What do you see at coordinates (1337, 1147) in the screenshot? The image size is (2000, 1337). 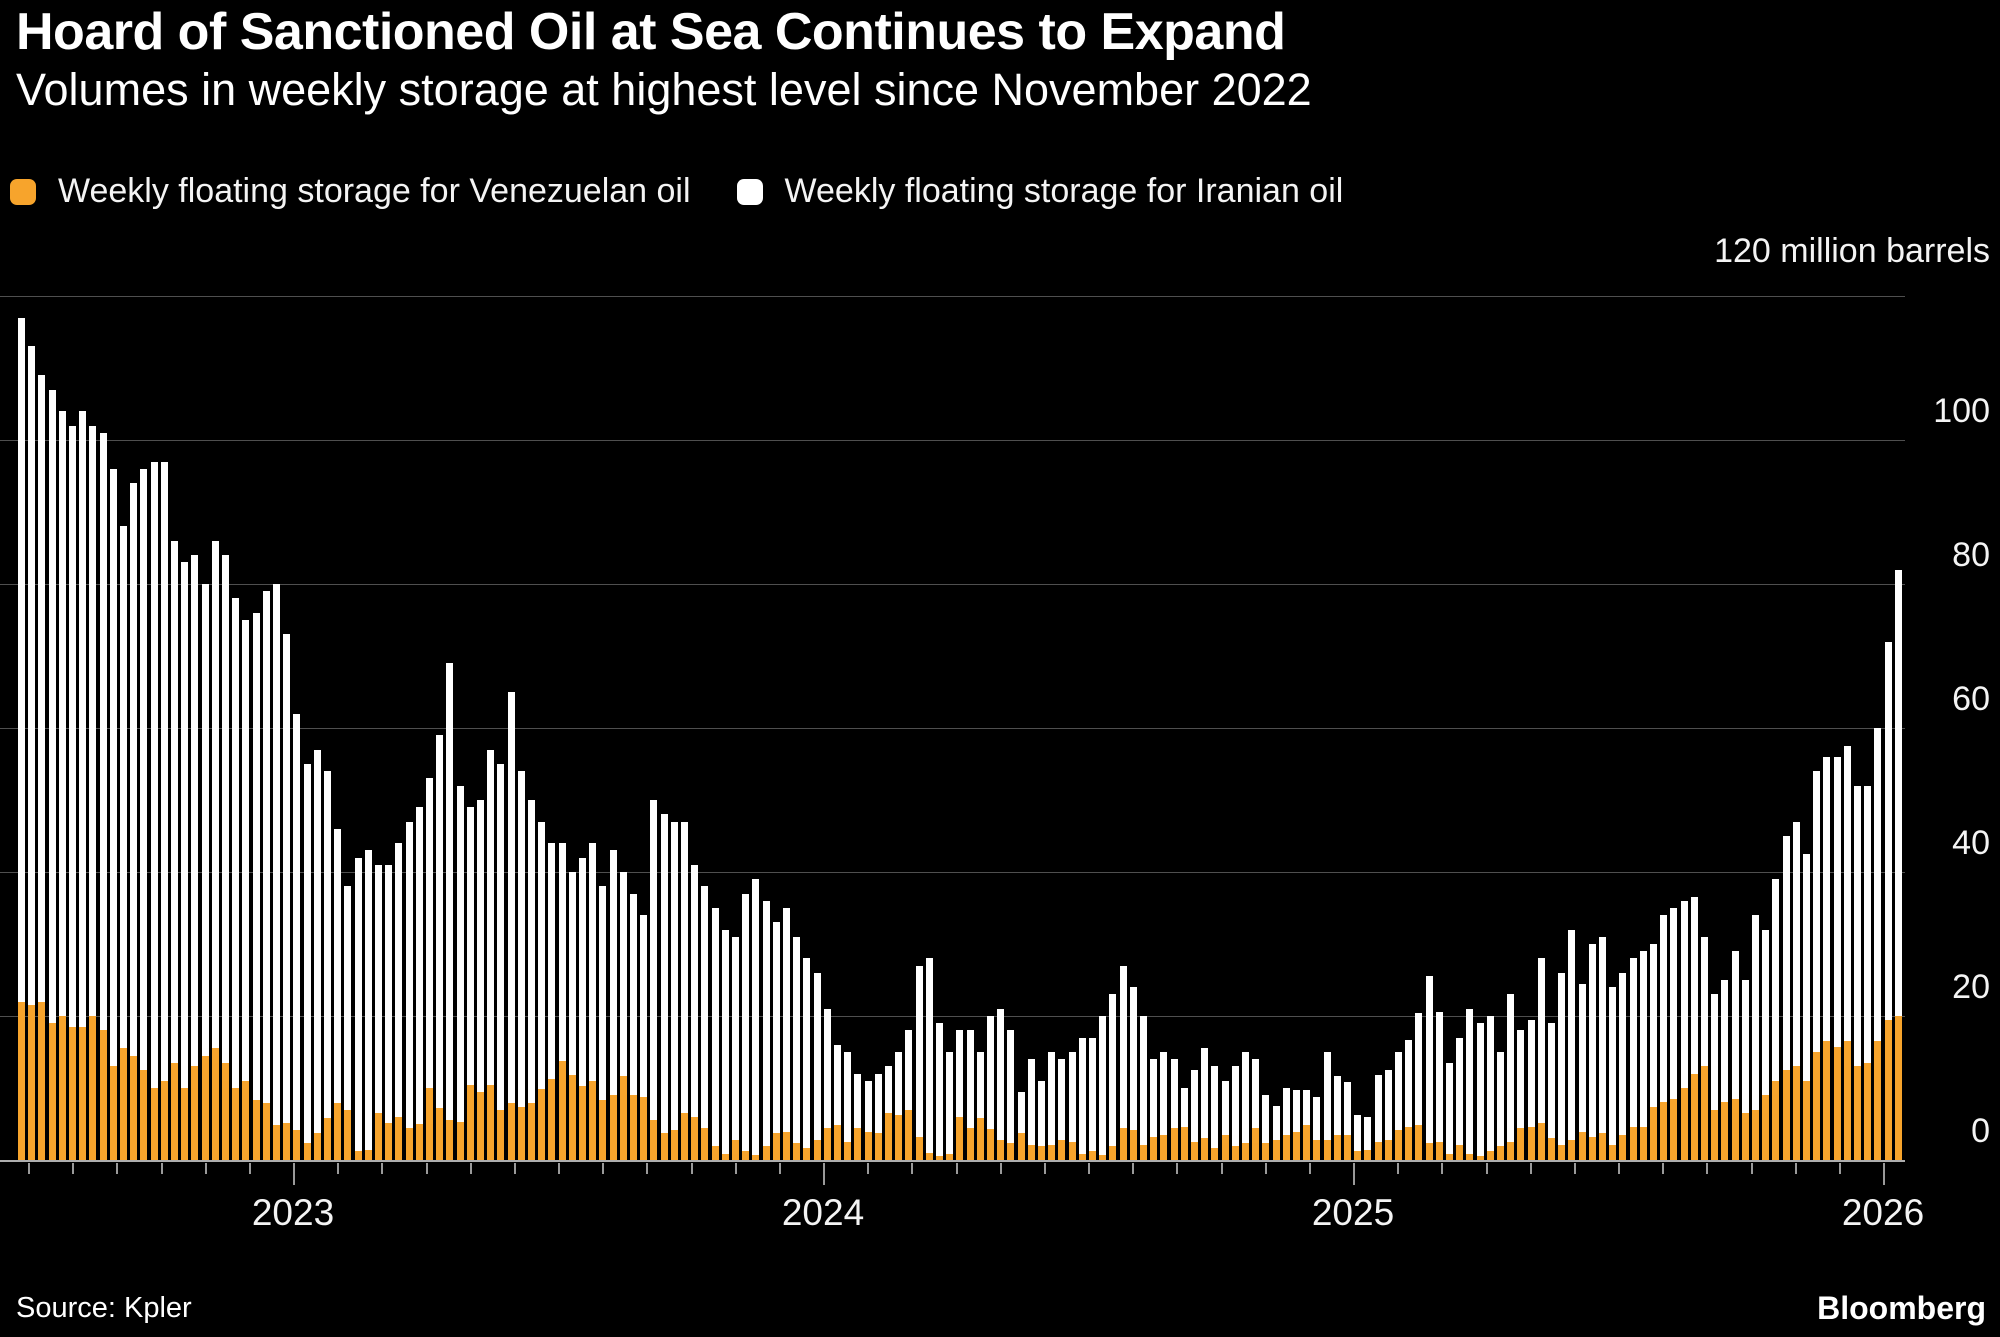 I see `bar-week-129-venezuela-segment` at bounding box center [1337, 1147].